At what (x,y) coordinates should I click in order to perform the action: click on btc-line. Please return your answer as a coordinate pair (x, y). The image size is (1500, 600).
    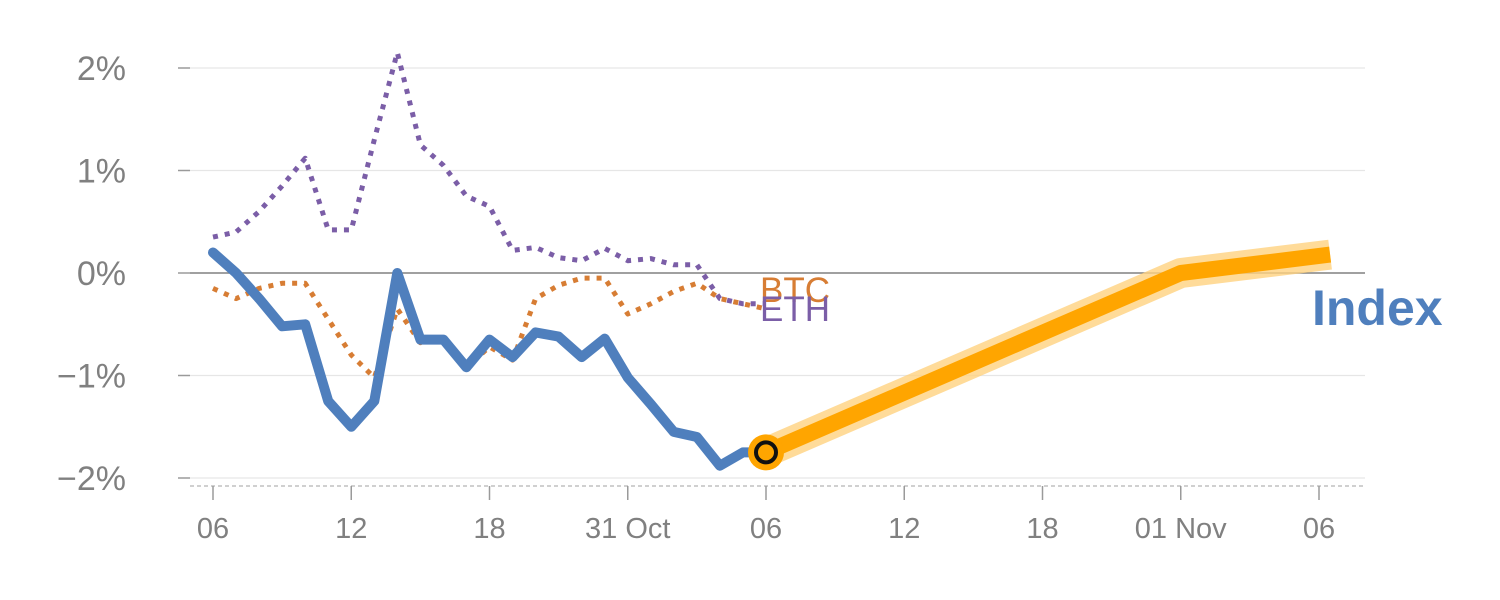
    Looking at the image, I should click on (489, 328).